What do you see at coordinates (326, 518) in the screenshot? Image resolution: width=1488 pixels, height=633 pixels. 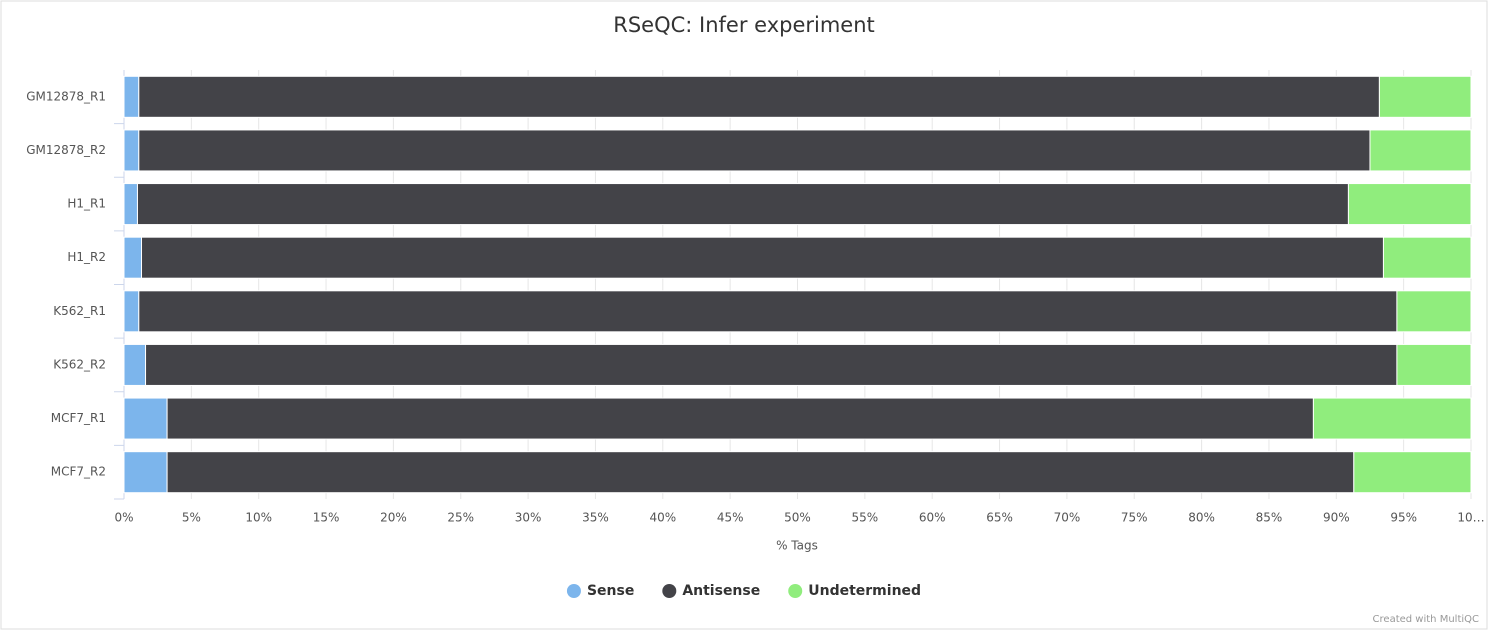 I see `x-tick-label: 15%` at bounding box center [326, 518].